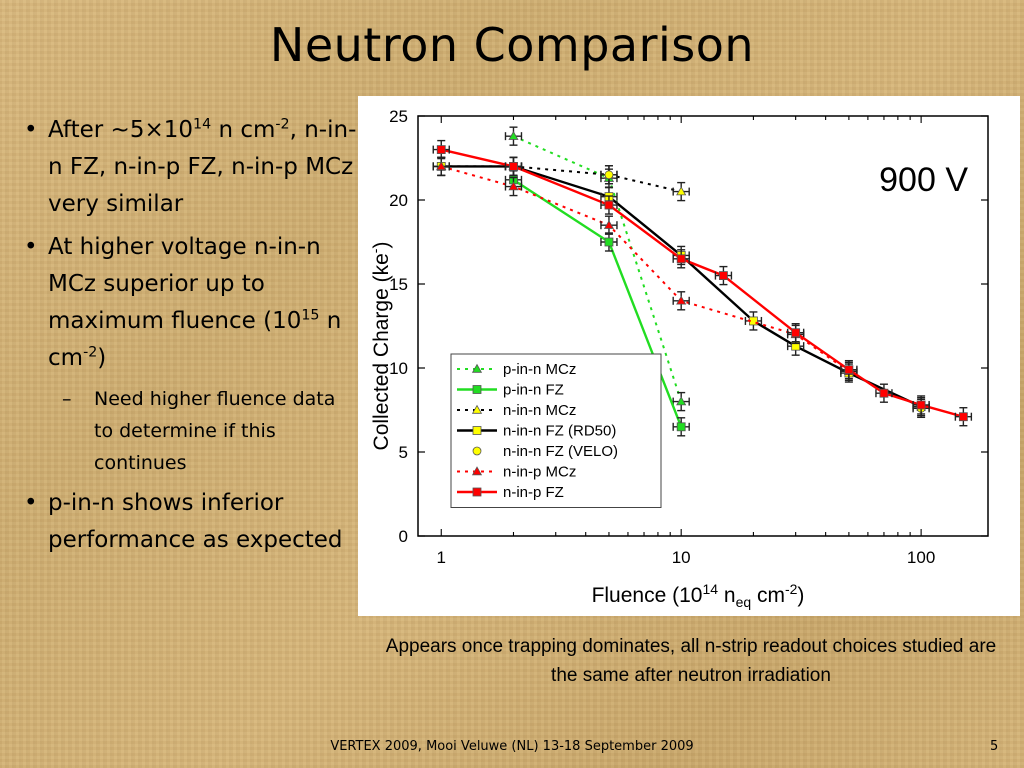 The width and height of the screenshot is (1024, 768). What do you see at coordinates (398, 284) in the screenshot?
I see `y-tick-label: 15` at bounding box center [398, 284].